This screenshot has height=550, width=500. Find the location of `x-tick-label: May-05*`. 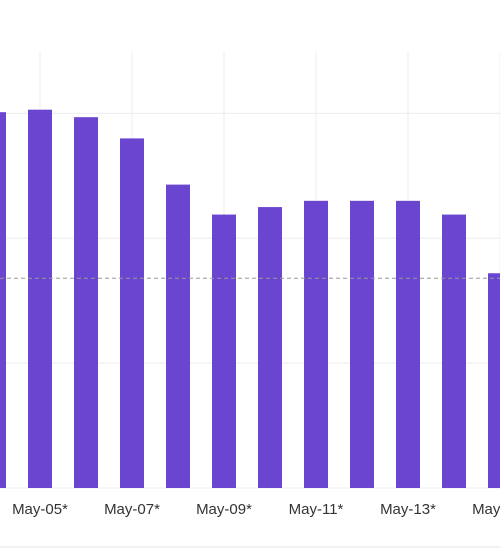

x-tick-label: May-05* is located at coordinates (40, 509).